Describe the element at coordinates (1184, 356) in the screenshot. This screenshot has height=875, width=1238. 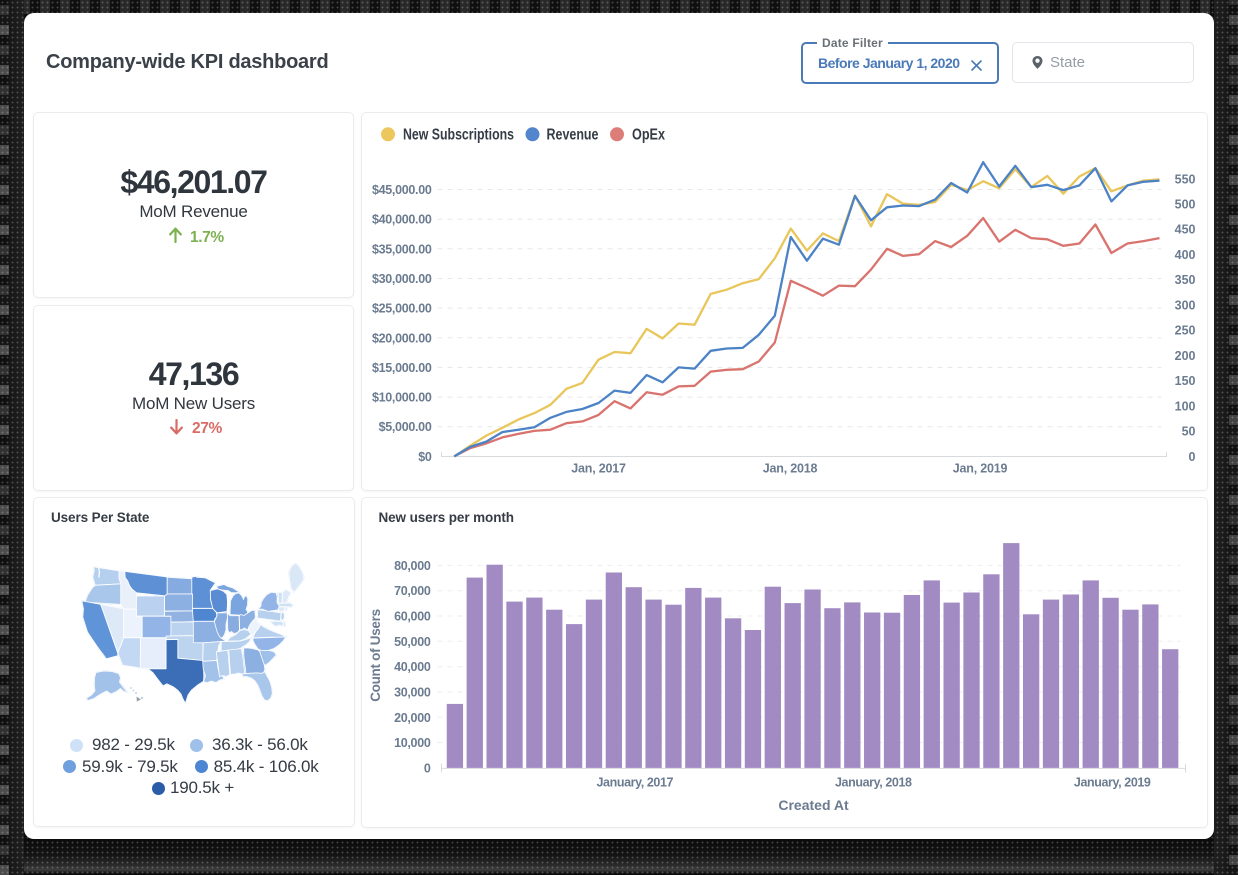
I see `svg-text: 200` at that location.